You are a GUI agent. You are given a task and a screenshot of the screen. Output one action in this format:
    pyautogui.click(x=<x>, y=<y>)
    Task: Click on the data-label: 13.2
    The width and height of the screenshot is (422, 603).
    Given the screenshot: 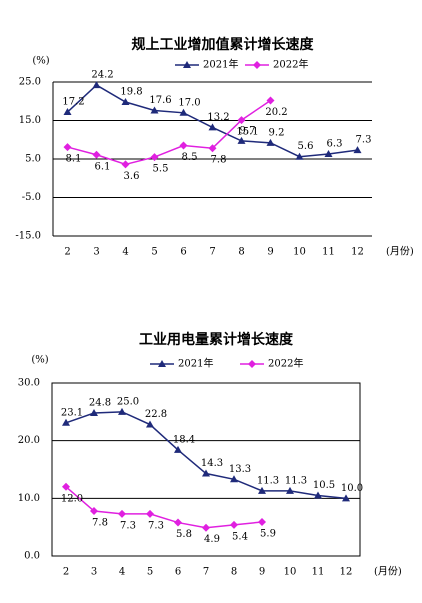 What is the action you would take?
    pyautogui.click(x=218, y=117)
    